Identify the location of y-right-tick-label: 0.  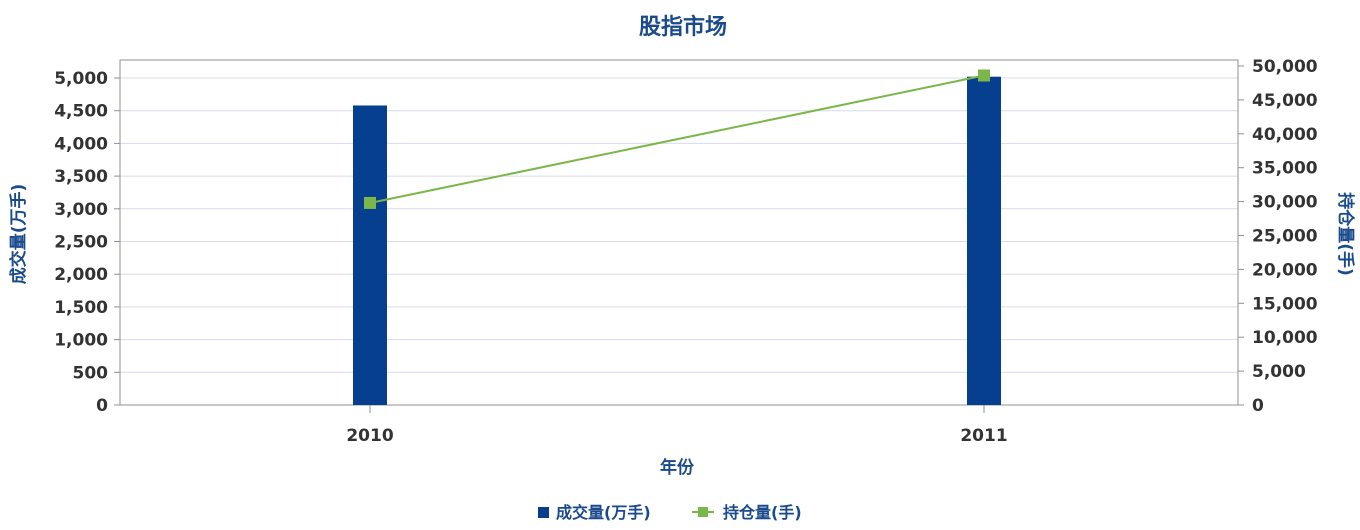
(1258, 406).